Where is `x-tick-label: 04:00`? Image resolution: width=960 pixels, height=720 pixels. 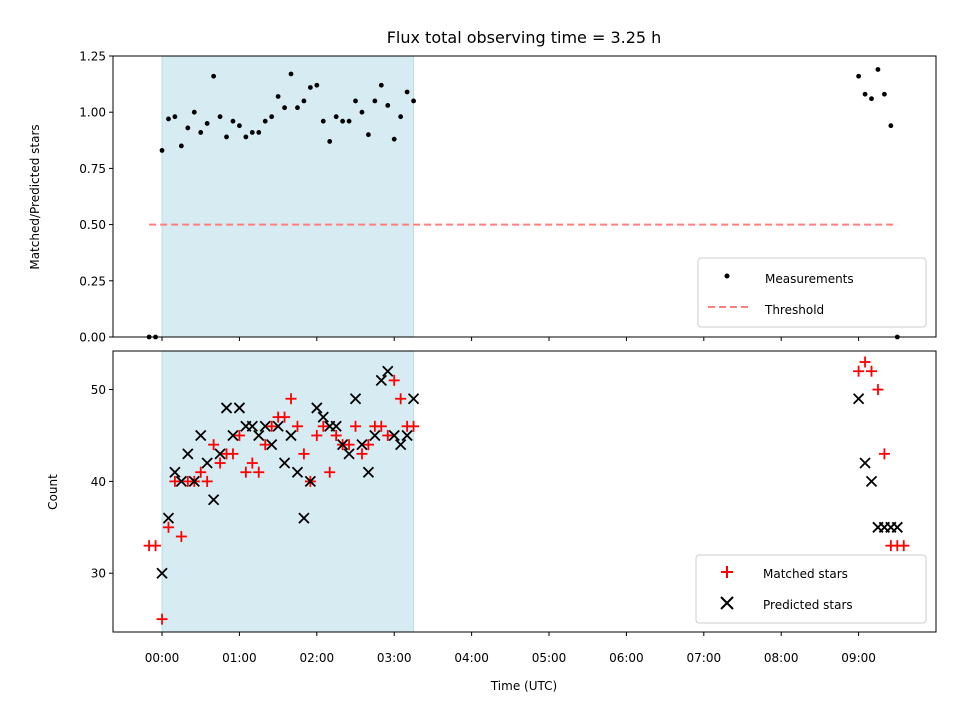
x-tick-label: 04:00 is located at coordinates (471, 658).